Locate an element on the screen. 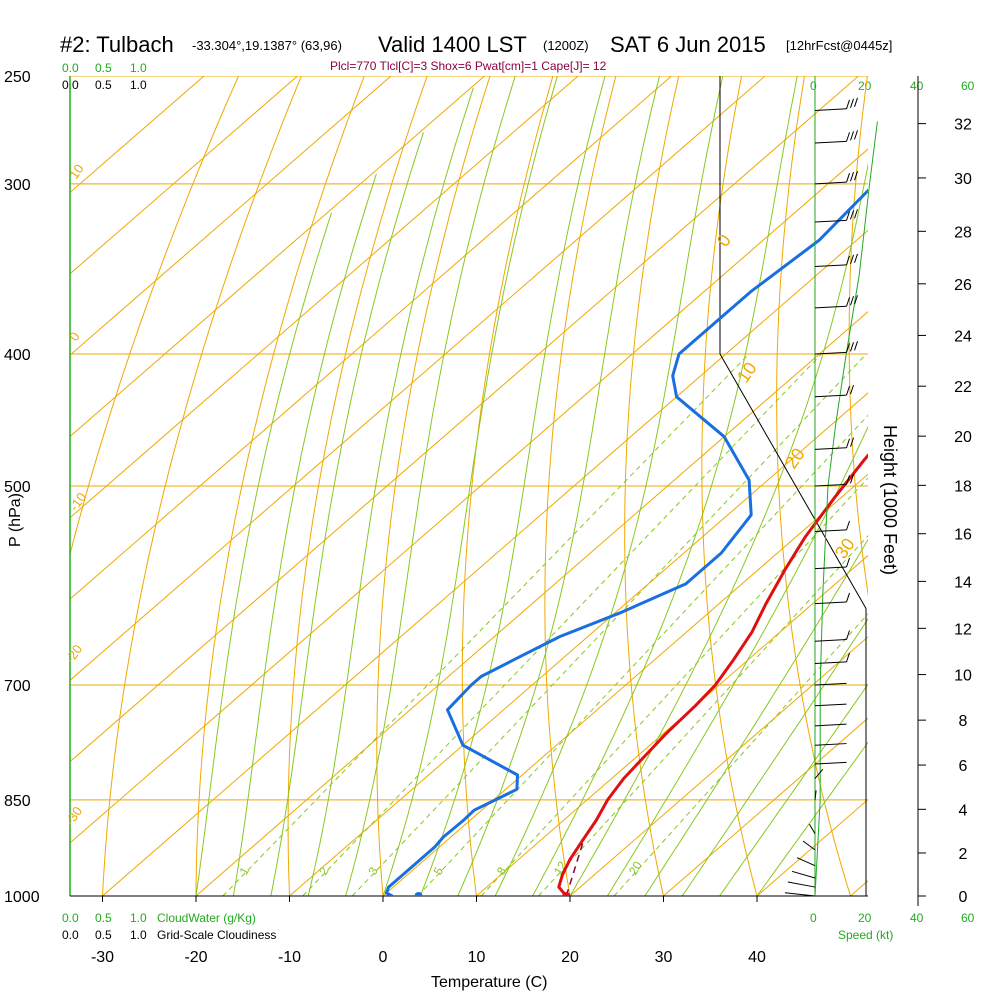 The image size is (1000, 1000). cloudwater-label: CloudWater (g/Kg) is located at coordinates (206, 918).